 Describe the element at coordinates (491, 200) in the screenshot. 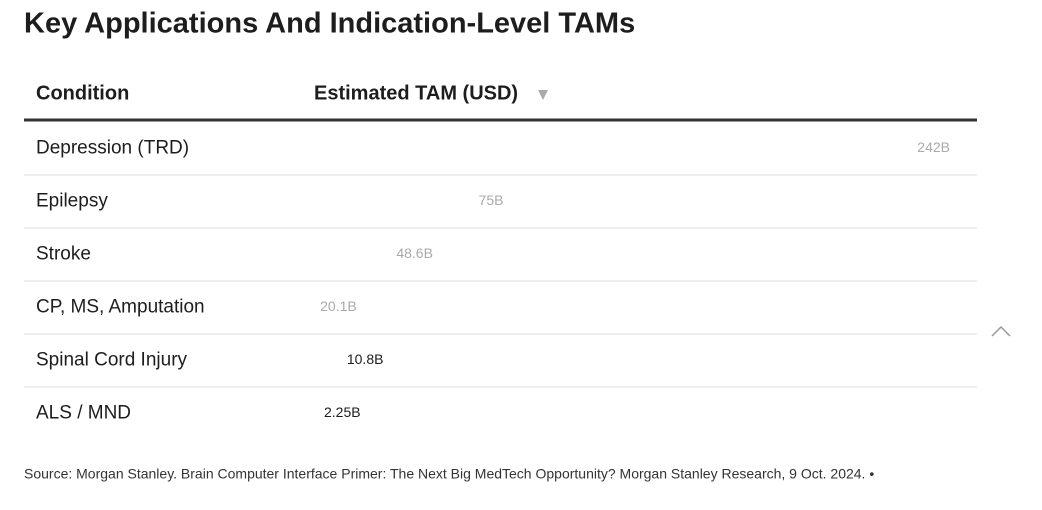

I see `value-label: 75B` at that location.